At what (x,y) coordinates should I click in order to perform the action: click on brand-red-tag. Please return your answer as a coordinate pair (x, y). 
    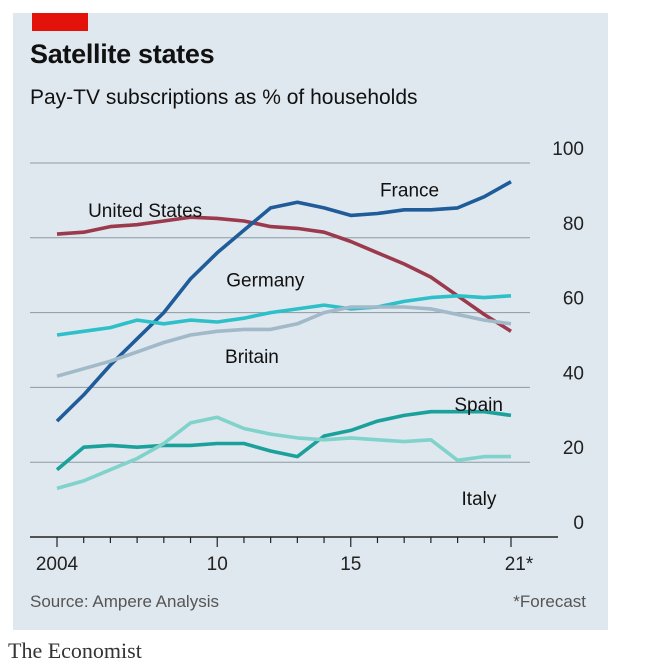
    Looking at the image, I should click on (60, 22).